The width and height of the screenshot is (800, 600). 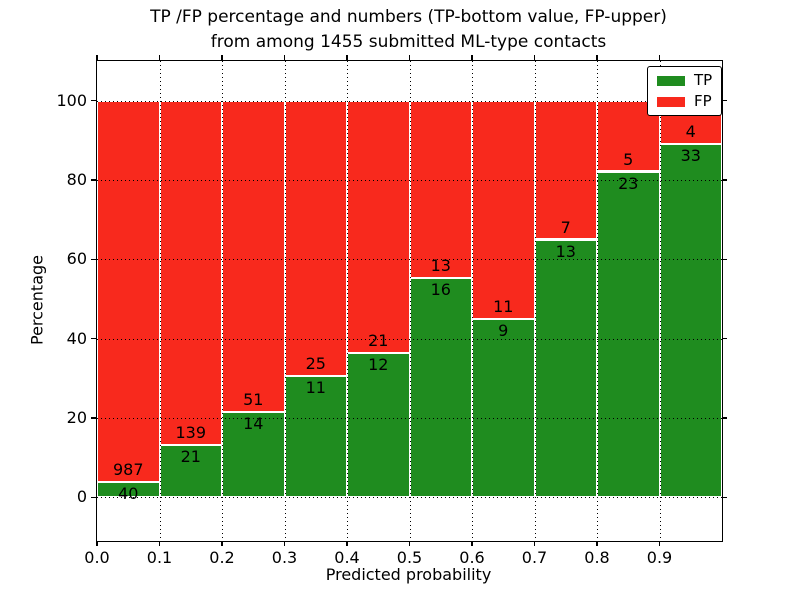 I want to click on tp-count-label: 9, so click(x=503, y=330).